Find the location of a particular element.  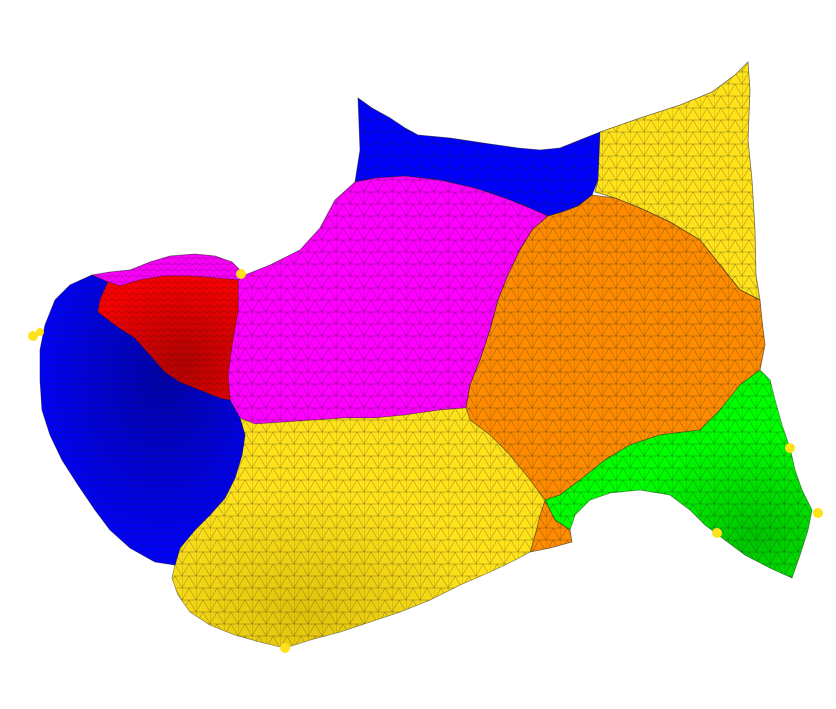

marker-bottom is located at coordinates (285, 648).